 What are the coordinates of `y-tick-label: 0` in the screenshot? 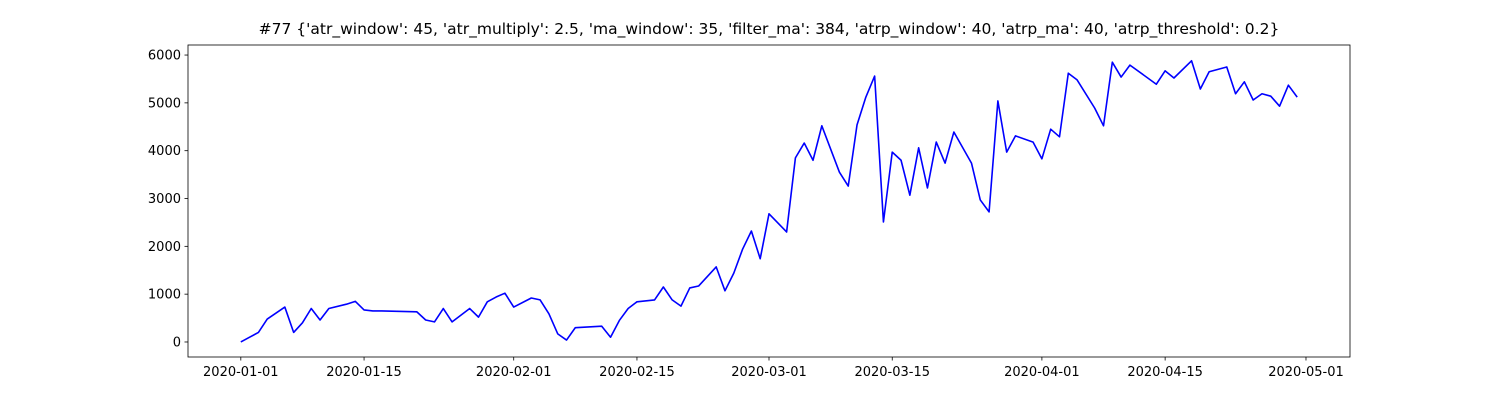 It's located at (177, 342).